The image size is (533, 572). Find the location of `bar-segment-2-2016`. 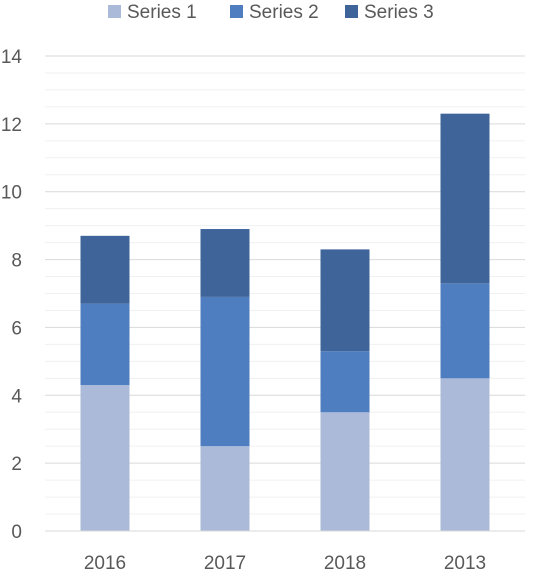

bar-segment-2-2016 is located at coordinates (105, 344).